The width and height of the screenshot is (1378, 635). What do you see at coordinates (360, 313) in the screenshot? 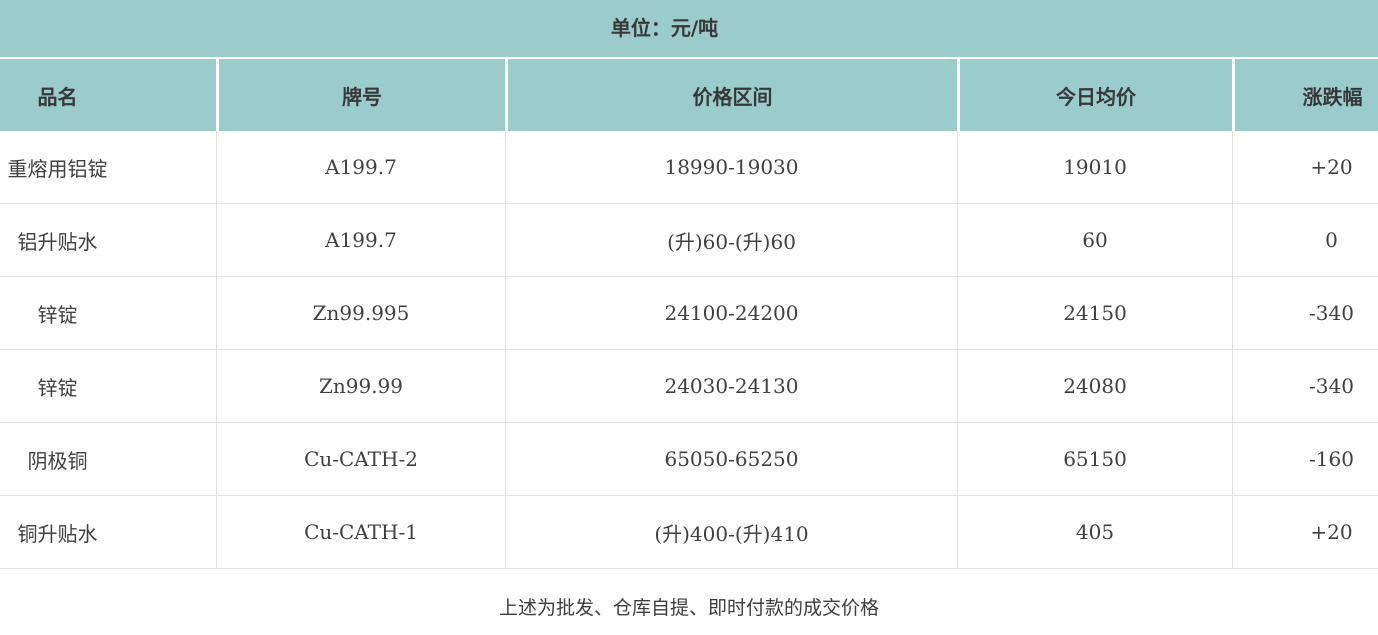
I see `cell-brand: Zn99.995` at bounding box center [360, 313].